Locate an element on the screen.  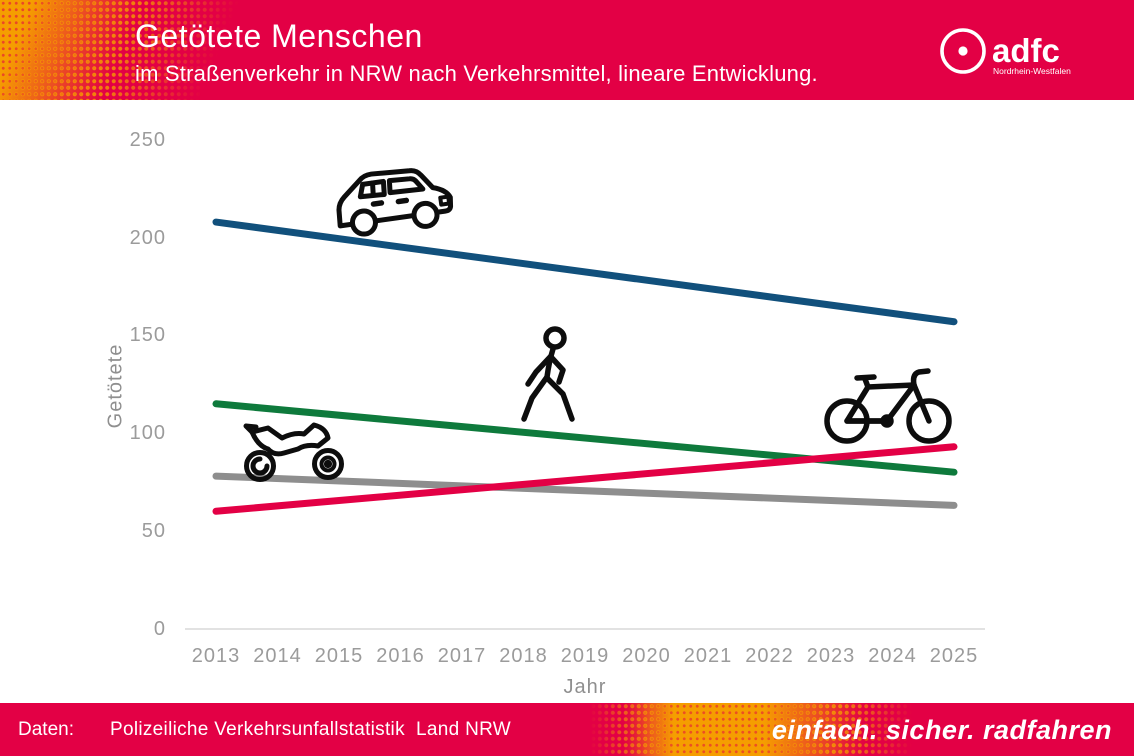
x-tick-label: 2023 is located at coordinates (831, 656).